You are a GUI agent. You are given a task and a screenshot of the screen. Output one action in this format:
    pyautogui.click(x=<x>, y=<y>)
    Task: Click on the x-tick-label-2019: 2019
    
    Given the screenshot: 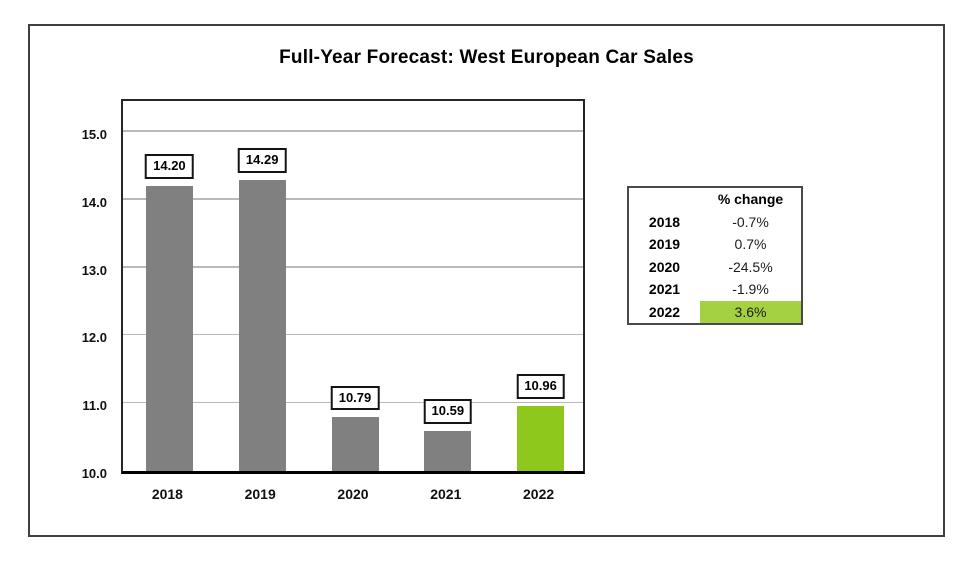 What is the action you would take?
    pyautogui.click(x=260, y=494)
    